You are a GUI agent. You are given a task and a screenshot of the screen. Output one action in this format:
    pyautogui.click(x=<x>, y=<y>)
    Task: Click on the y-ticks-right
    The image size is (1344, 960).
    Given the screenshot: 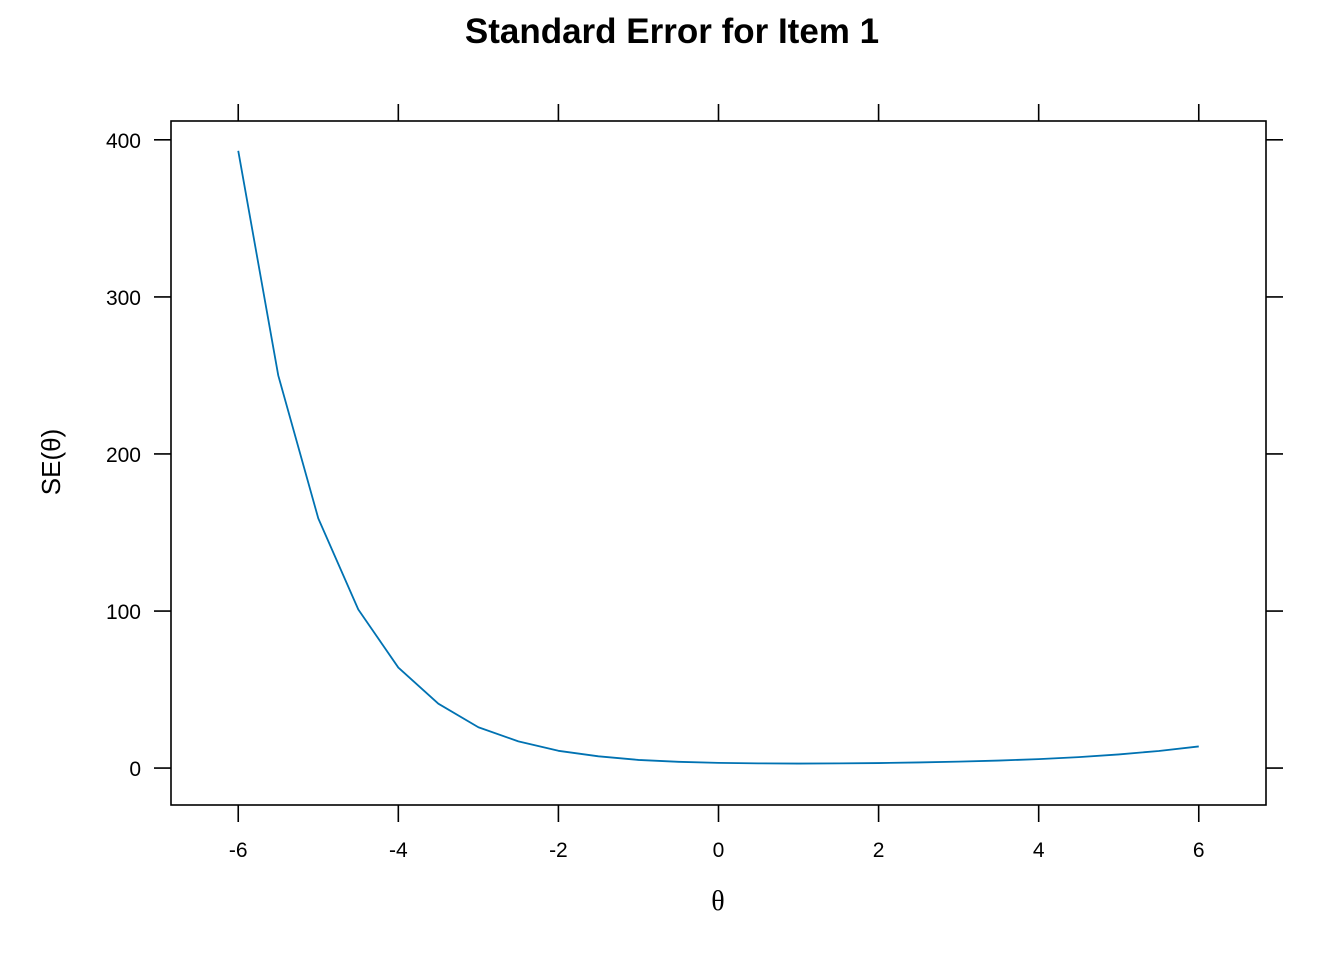 What is the action you would take?
    pyautogui.click(x=1274, y=454)
    